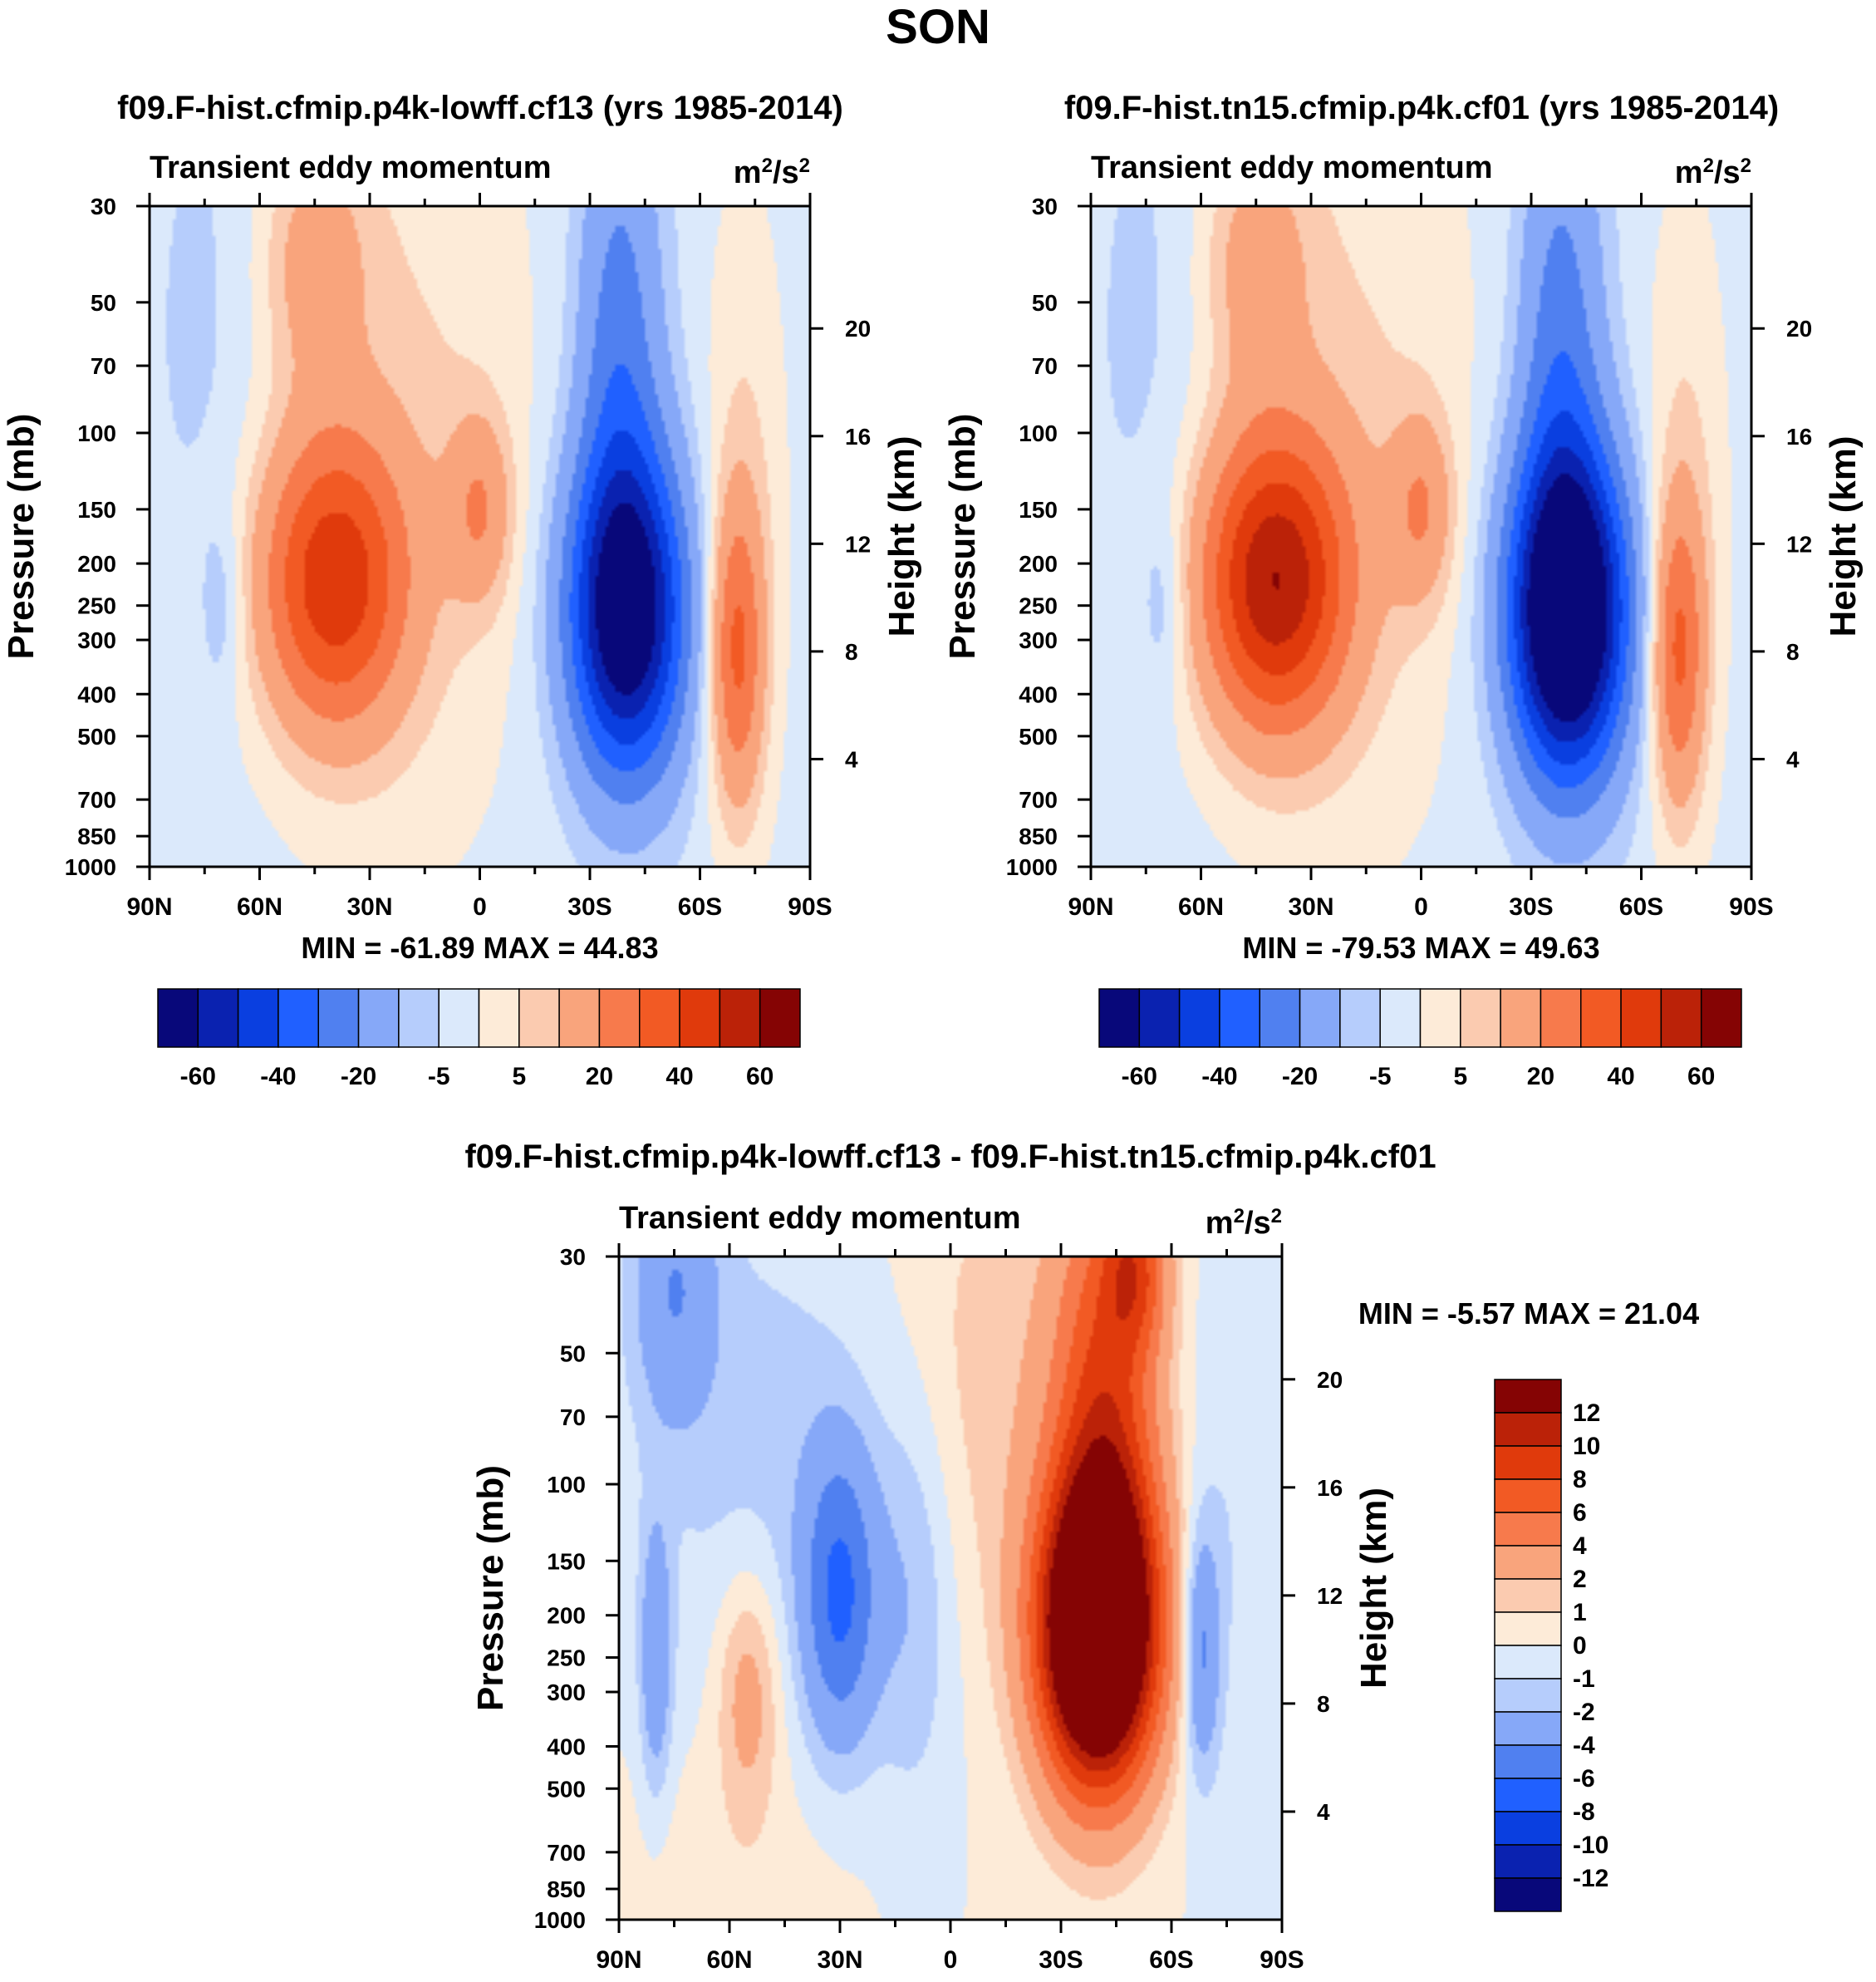 This screenshot has height=1982, width=1876. Describe the element at coordinates (1039, 433) in the screenshot. I see `y-tick-label: 100` at that location.